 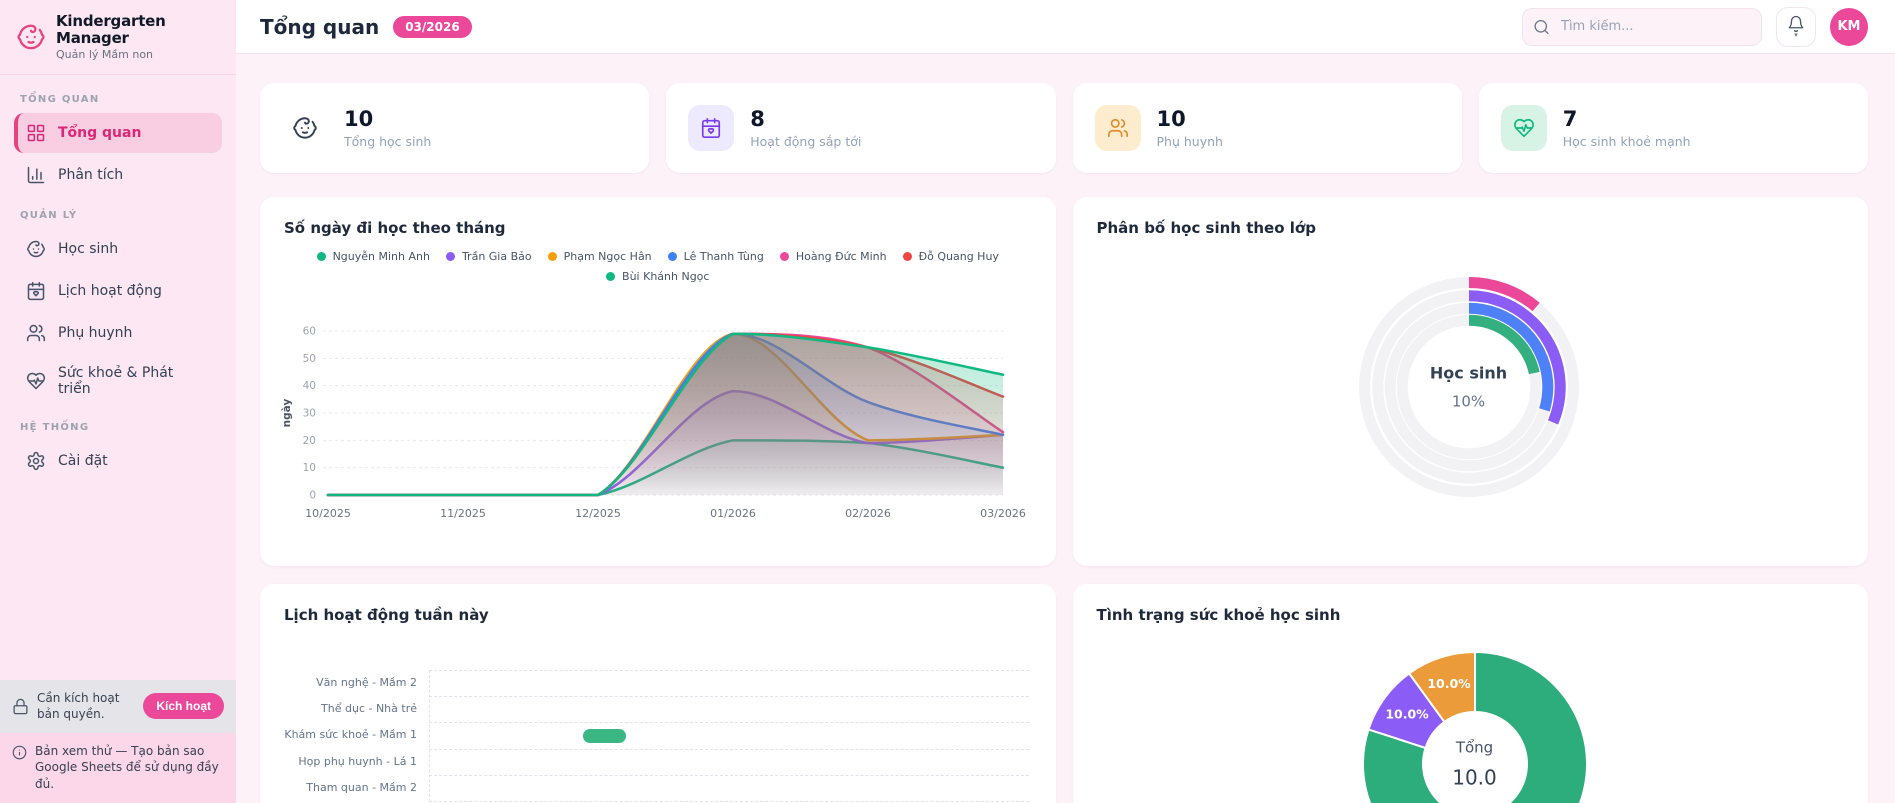 What do you see at coordinates (1189, 141) in the screenshot?
I see `stat-label: Phụ huynh` at bounding box center [1189, 141].